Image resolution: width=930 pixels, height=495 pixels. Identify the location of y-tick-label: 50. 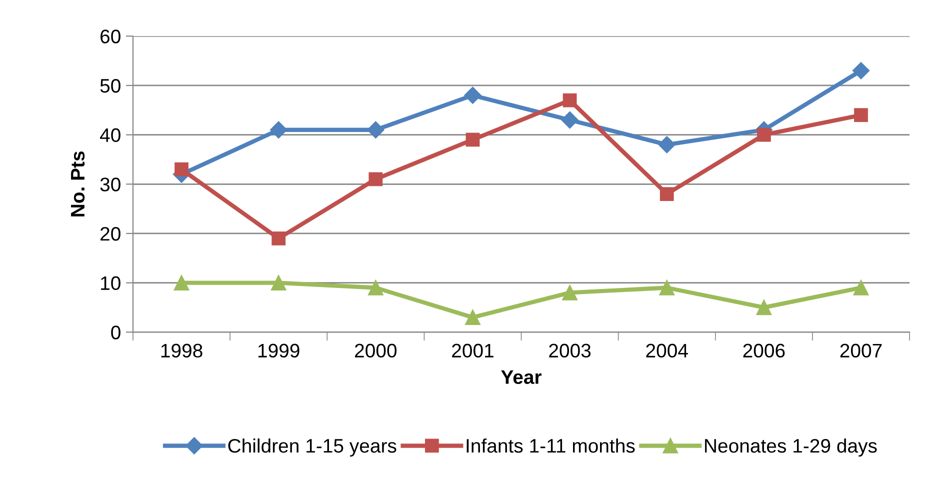
(110, 85).